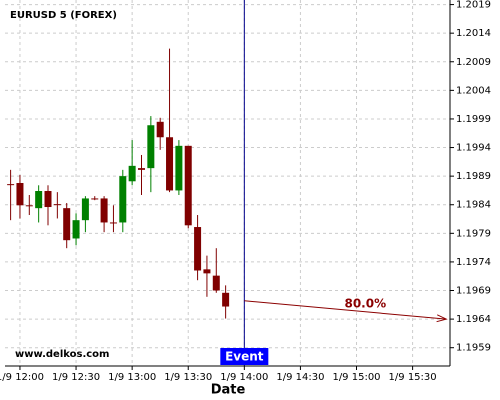  Describe the element at coordinates (473, 348) in the screenshot. I see `y-tick-label: 1.1959` at that location.